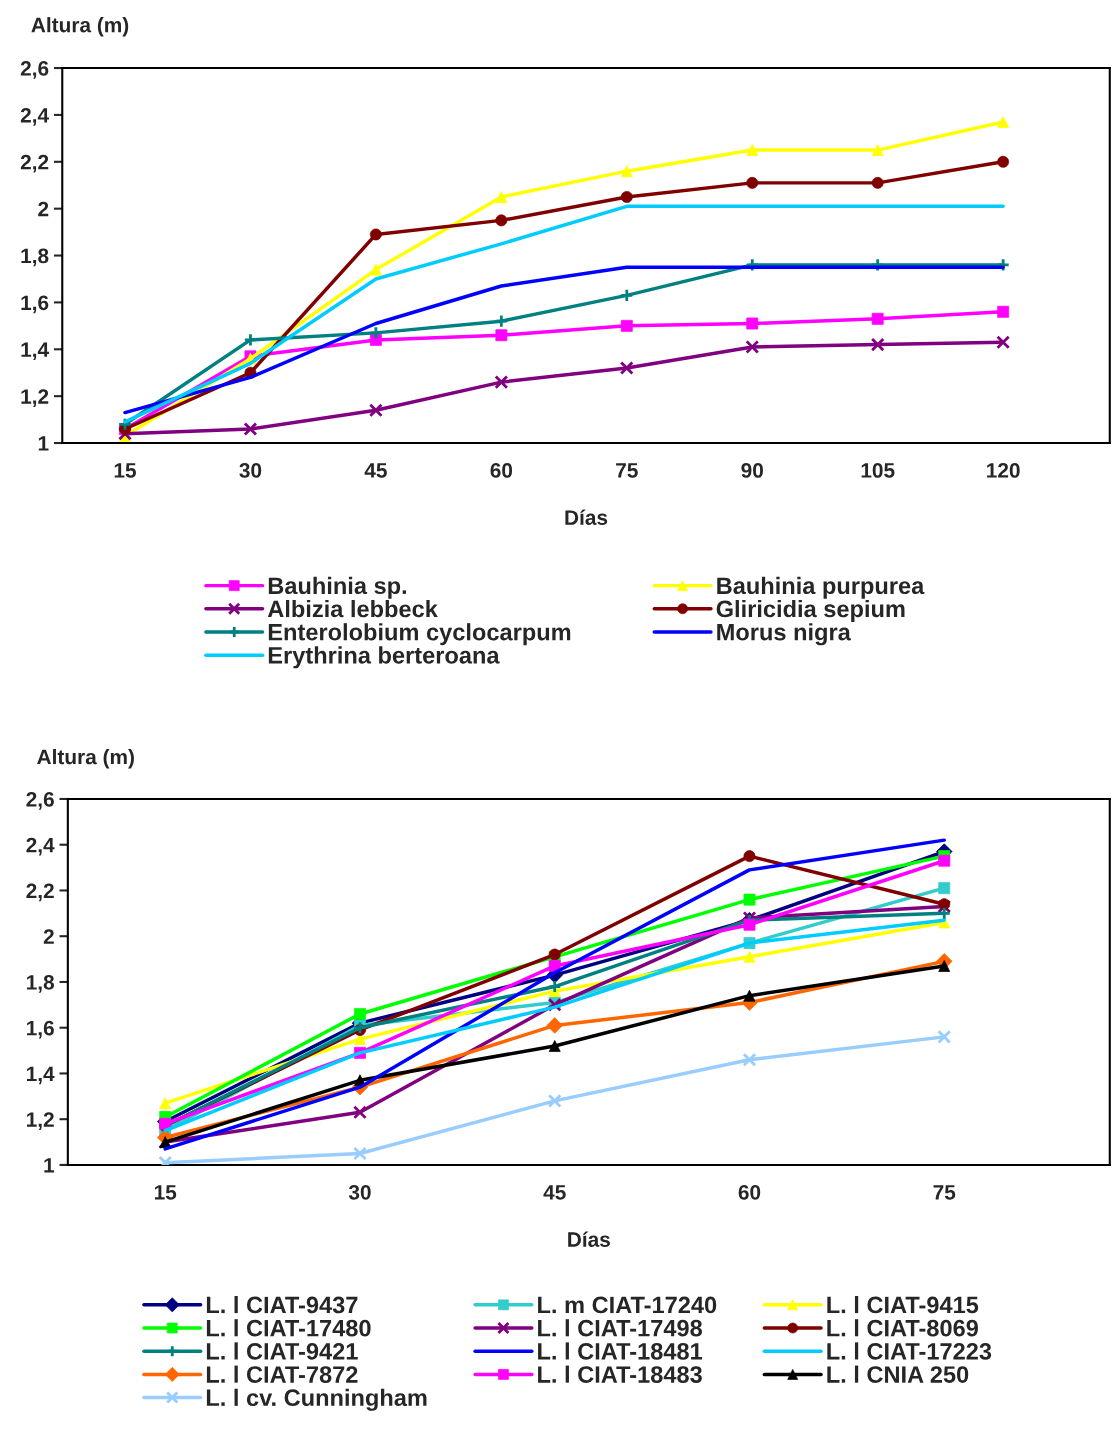  What do you see at coordinates (288, 1328) in the screenshot?
I see `legend-label: L. l CIAT-17480` at bounding box center [288, 1328].